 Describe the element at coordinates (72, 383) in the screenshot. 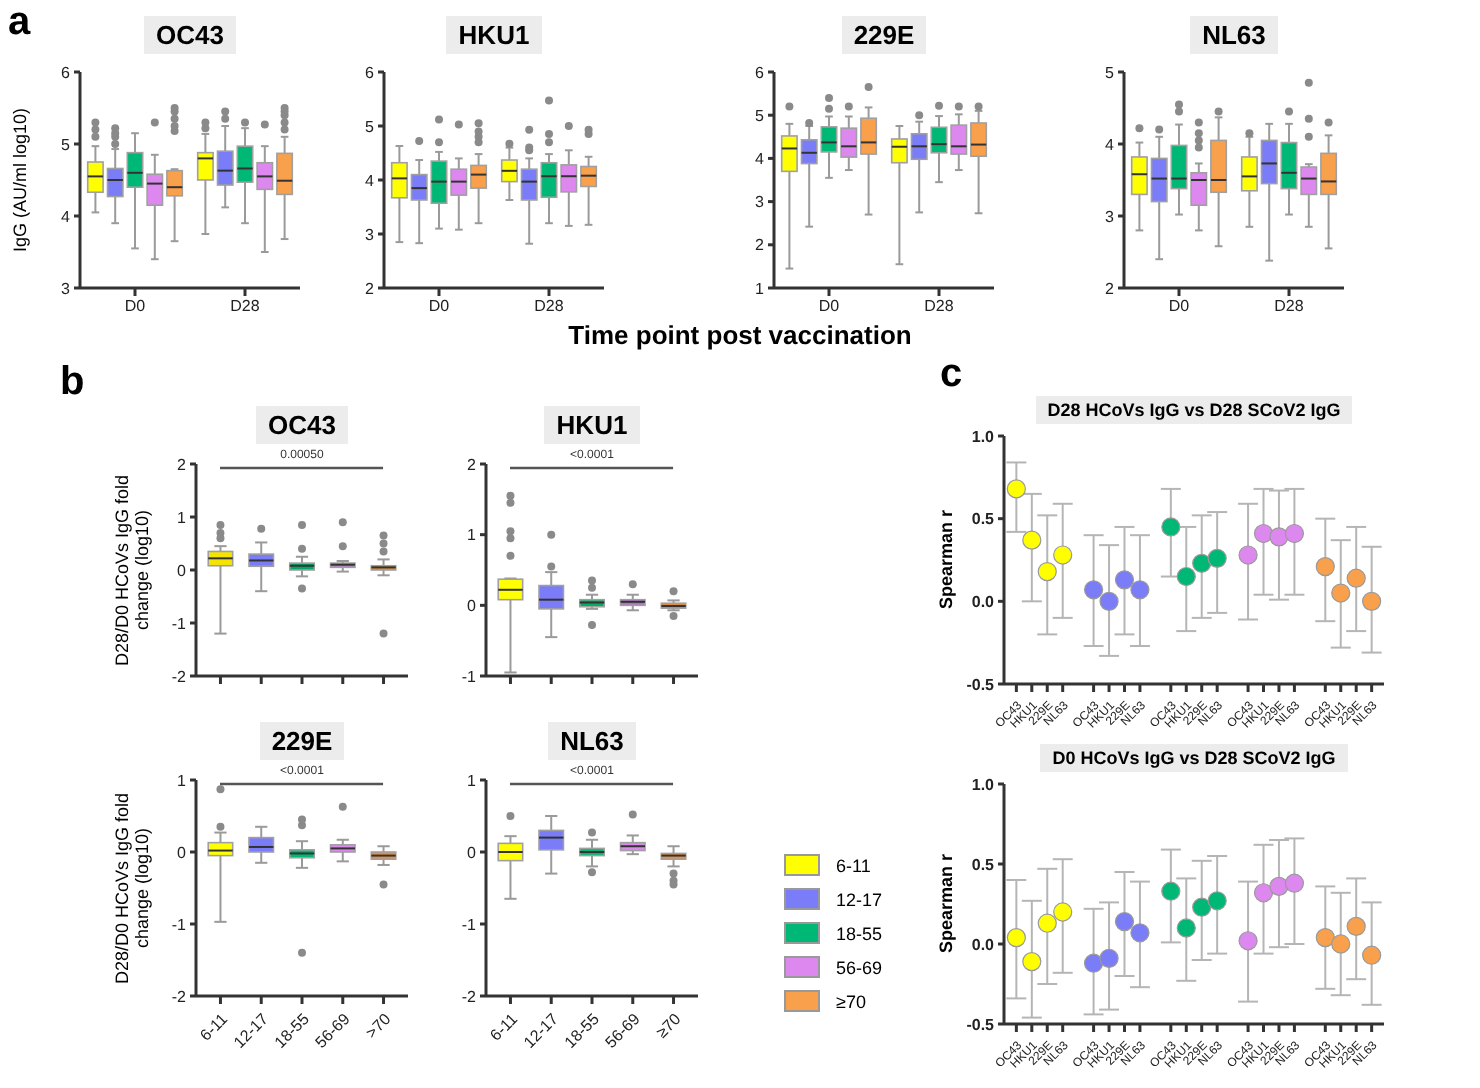

I see `text: b` at that location.